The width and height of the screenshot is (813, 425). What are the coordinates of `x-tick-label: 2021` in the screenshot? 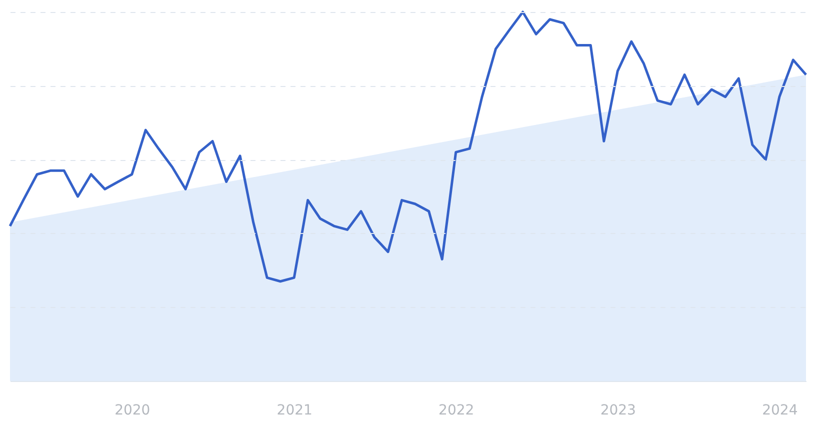 It's located at (294, 410).